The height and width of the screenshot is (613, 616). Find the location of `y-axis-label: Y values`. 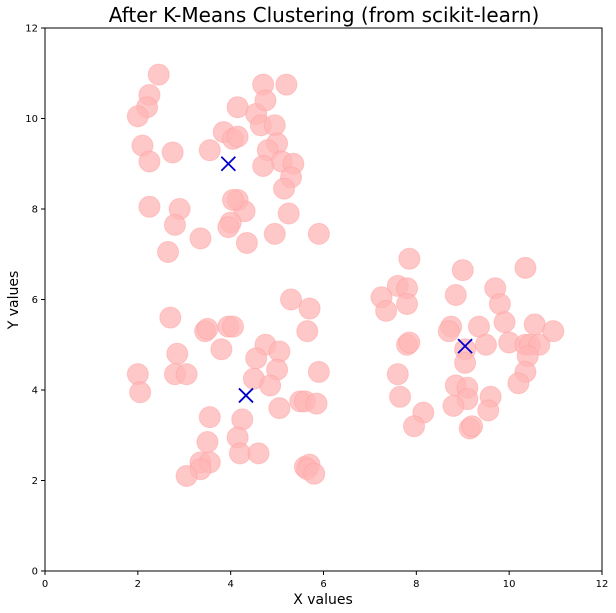

y-axis-label: Y values is located at coordinates (14, 301).